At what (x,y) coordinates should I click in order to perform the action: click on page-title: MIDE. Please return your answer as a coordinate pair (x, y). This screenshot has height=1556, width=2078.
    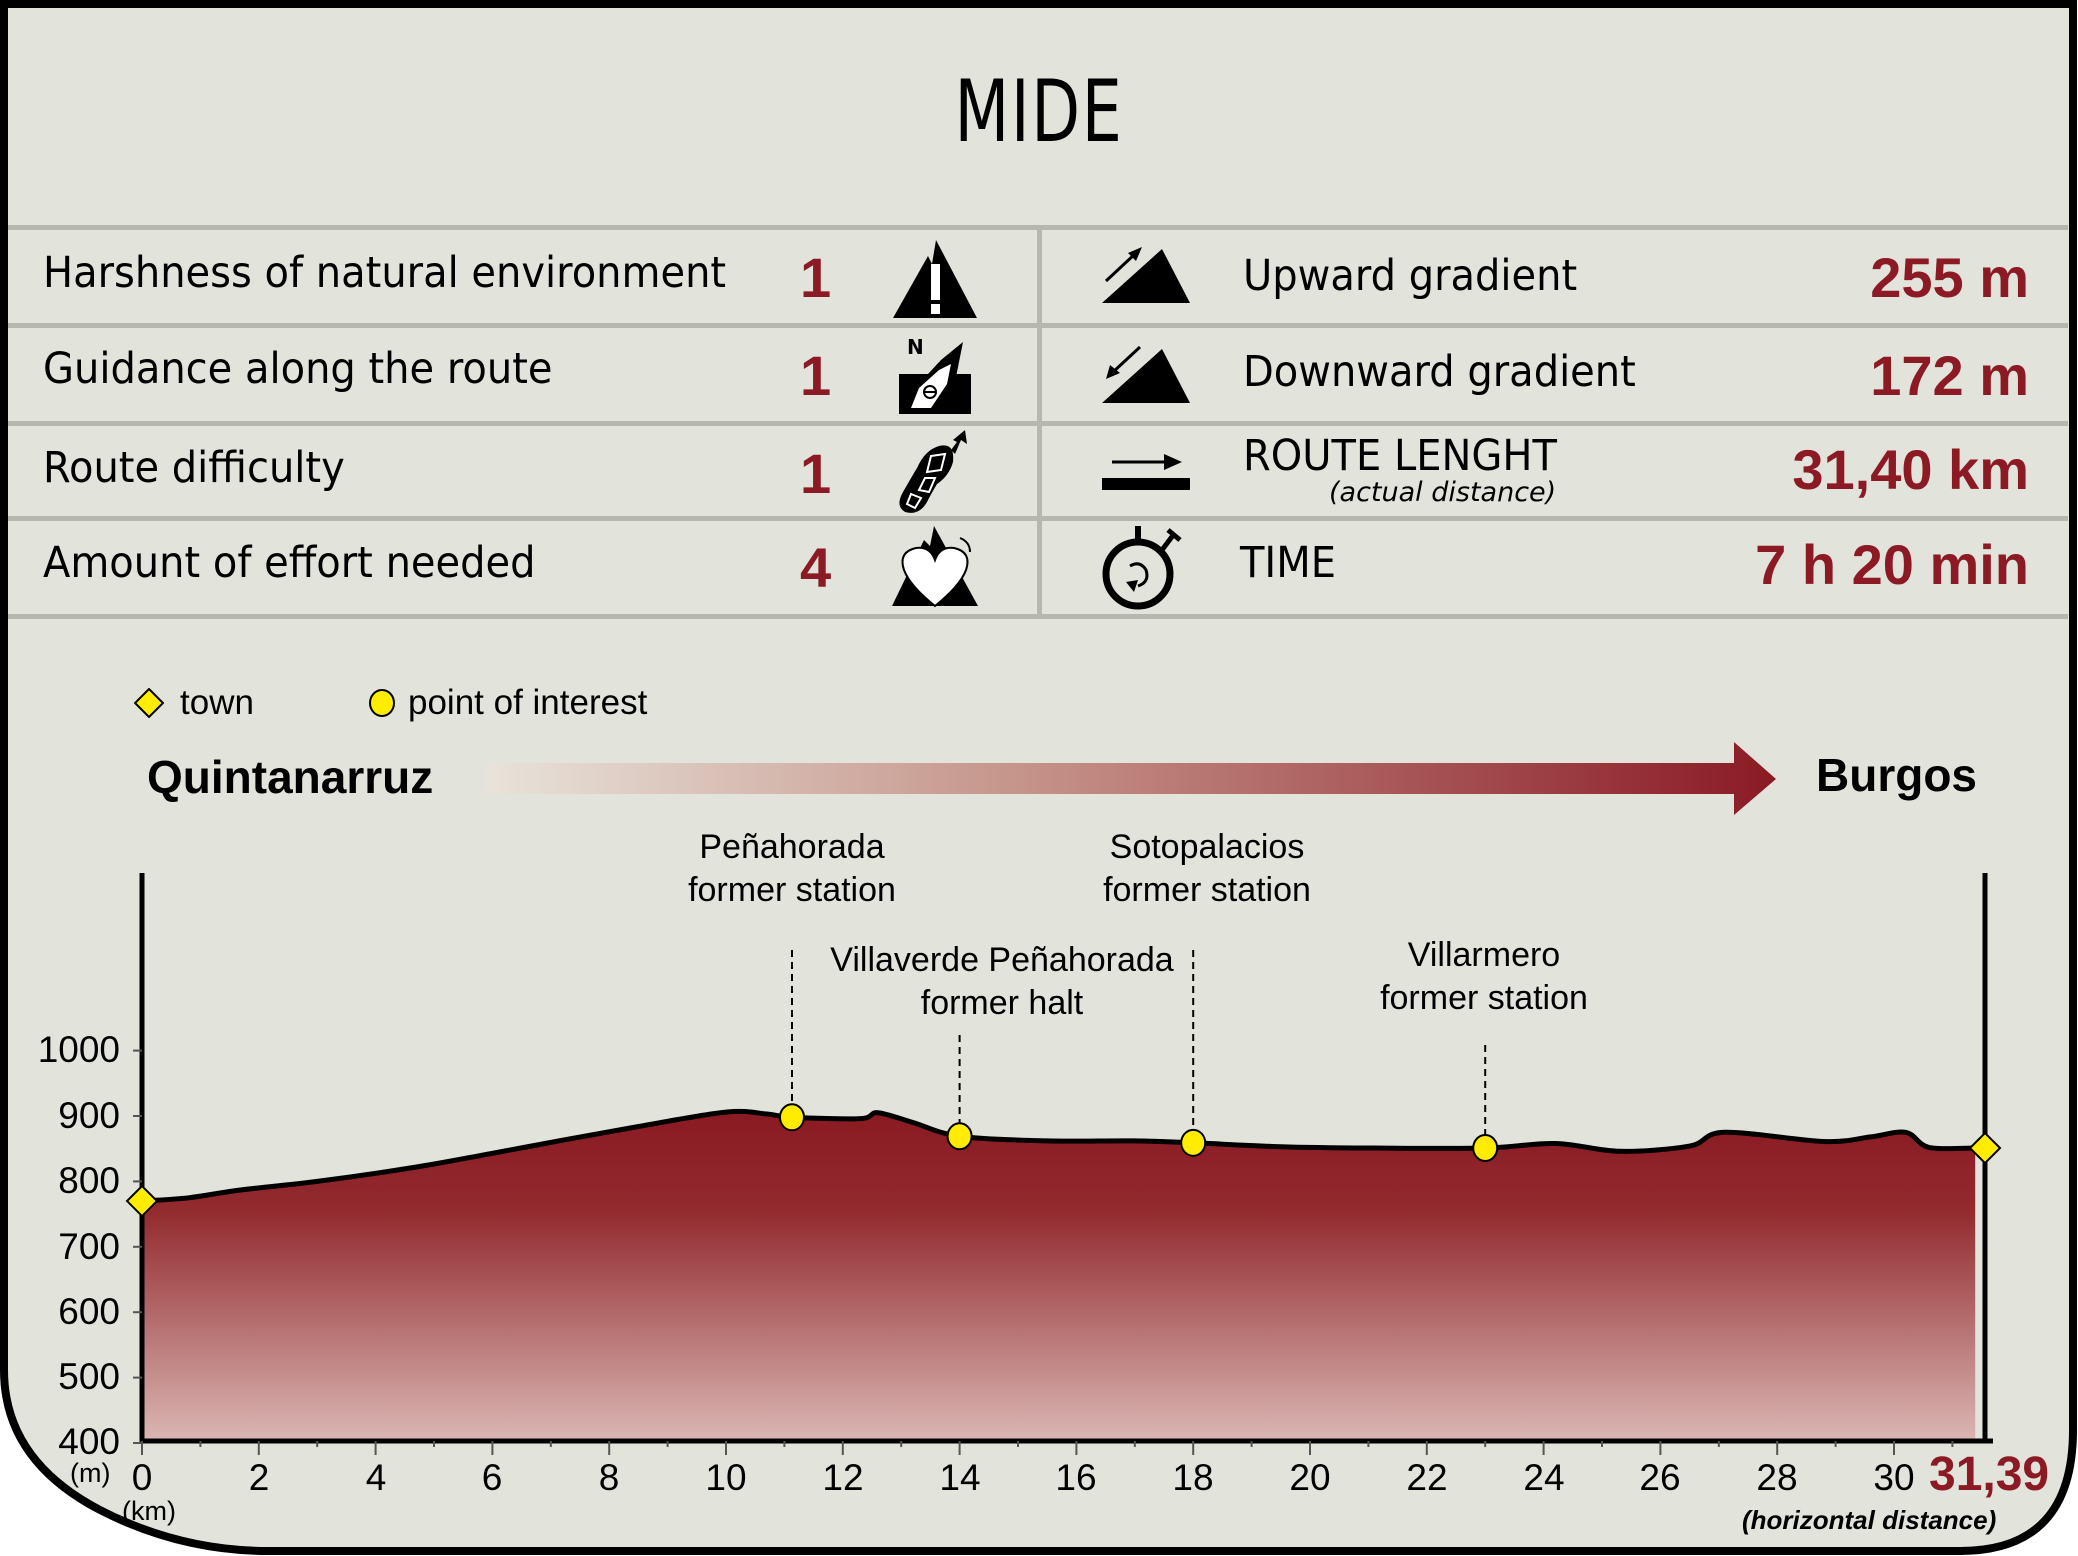
    Looking at the image, I should click on (1039, 112).